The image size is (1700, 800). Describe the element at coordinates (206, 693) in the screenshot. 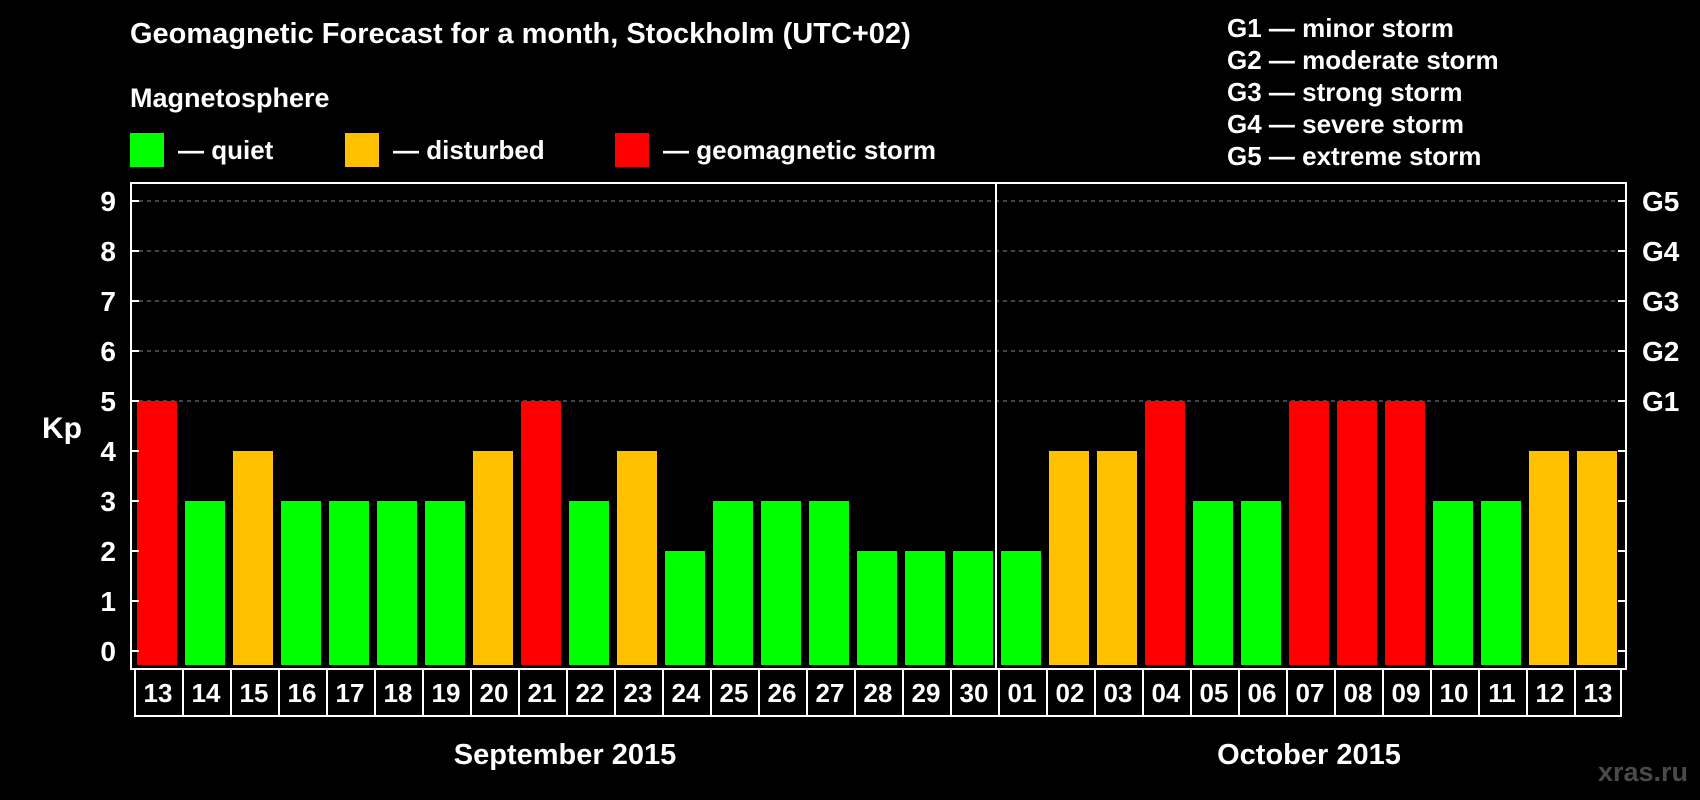

I see `day-label-1: 14` at that location.